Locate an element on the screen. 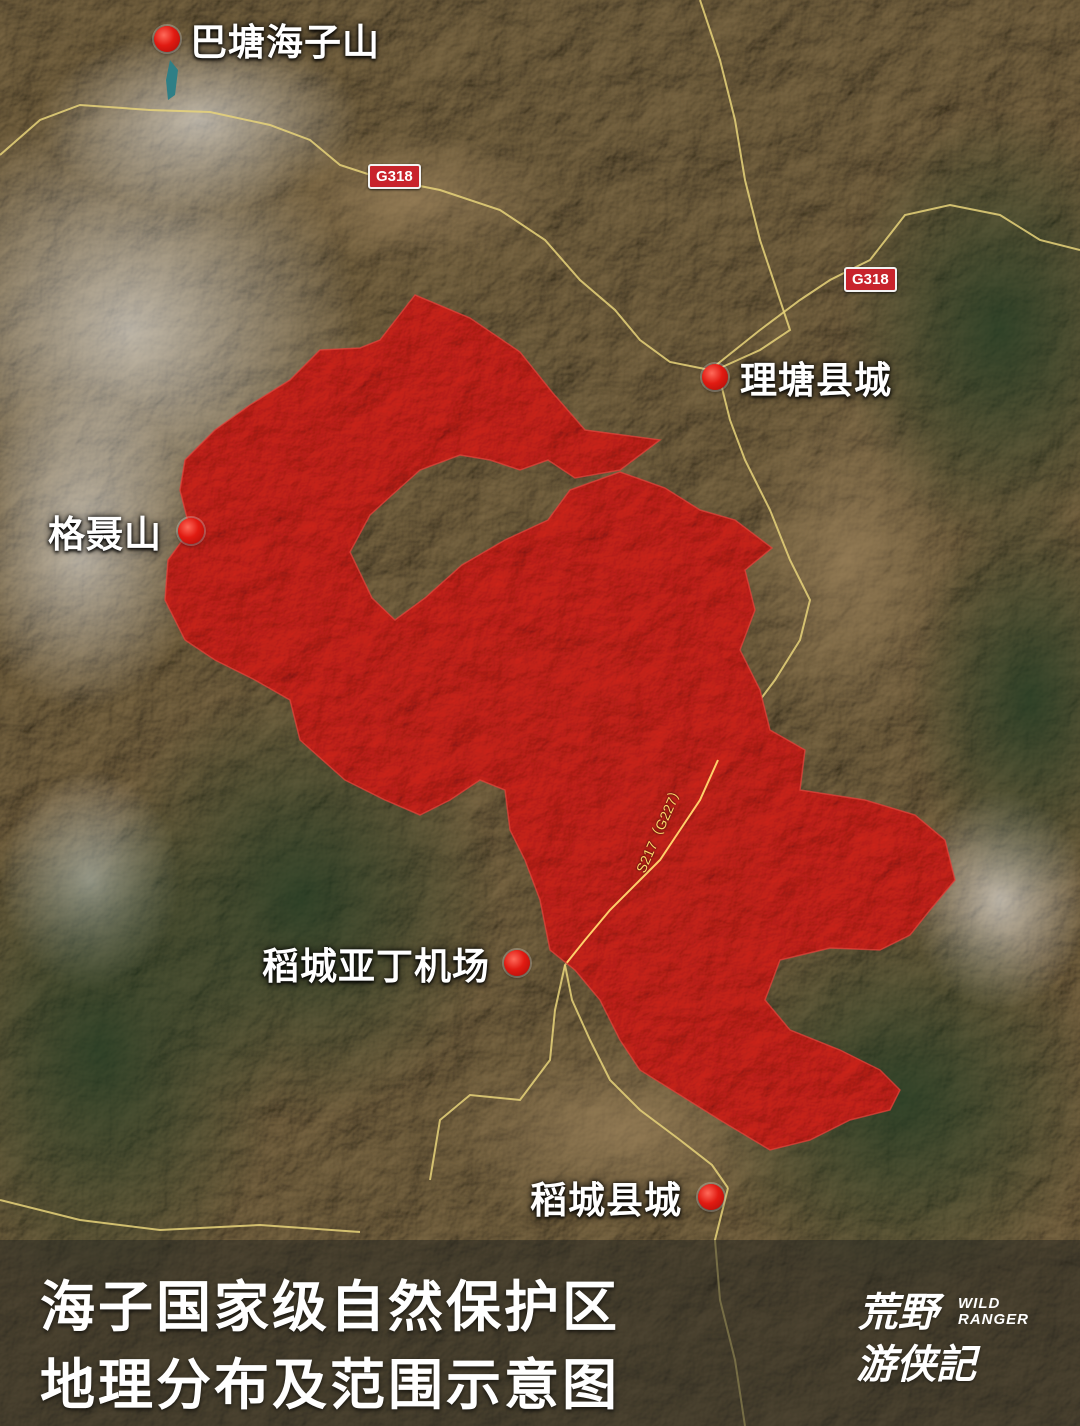 The height and width of the screenshot is (1426, 1080). place-label: 格聂山 is located at coordinates (105, 534).